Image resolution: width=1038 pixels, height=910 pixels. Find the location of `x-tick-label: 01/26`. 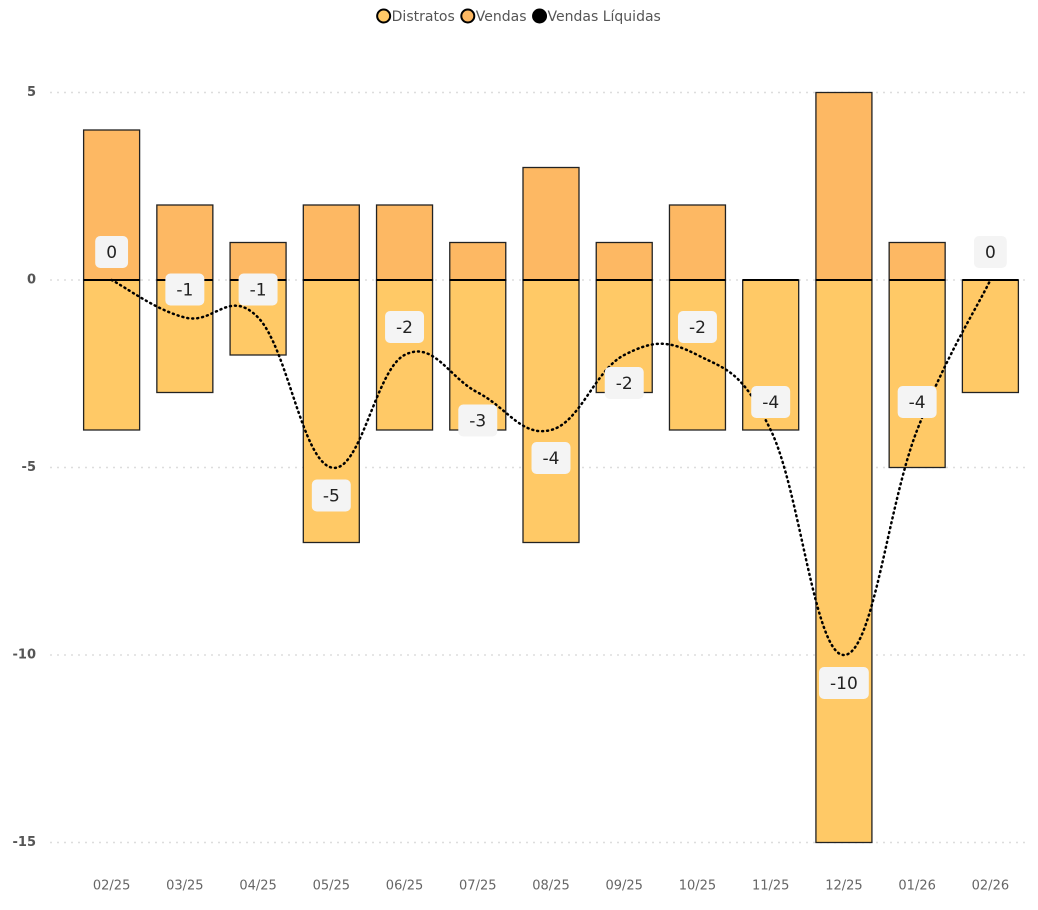

x-tick-label: 01/26 is located at coordinates (916, 886).